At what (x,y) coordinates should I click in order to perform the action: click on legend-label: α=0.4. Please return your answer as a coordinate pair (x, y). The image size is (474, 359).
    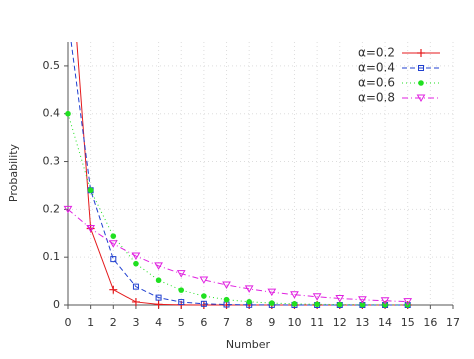
    Looking at the image, I should click on (376, 68).